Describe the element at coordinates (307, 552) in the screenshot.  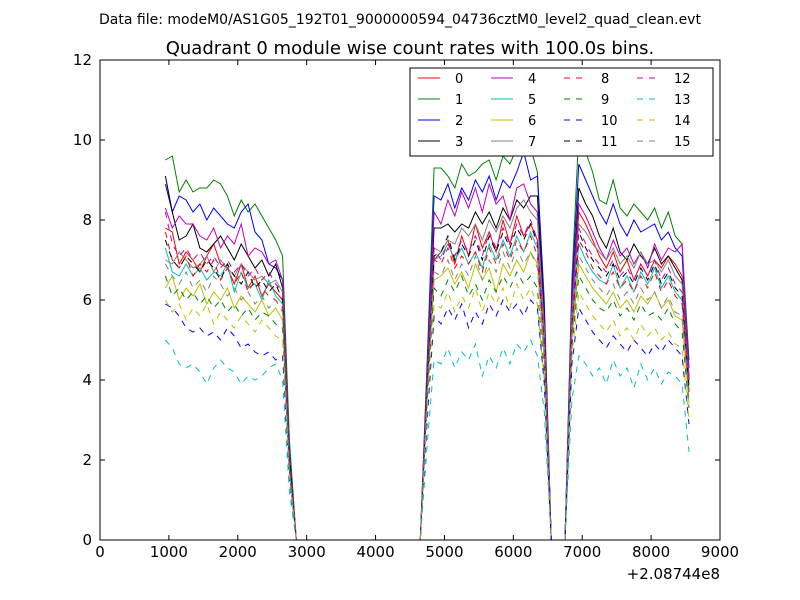
I see `x-tick-label: 3000` at that location.